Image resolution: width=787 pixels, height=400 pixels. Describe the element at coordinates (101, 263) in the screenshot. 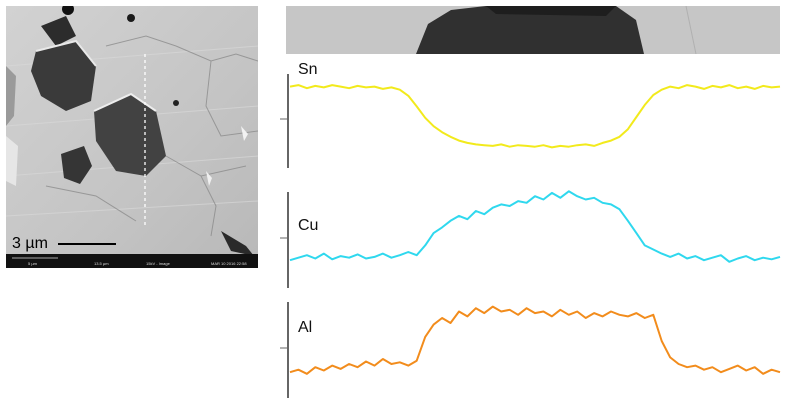

I see `info-bar-width: 13.5 µm` at that location.